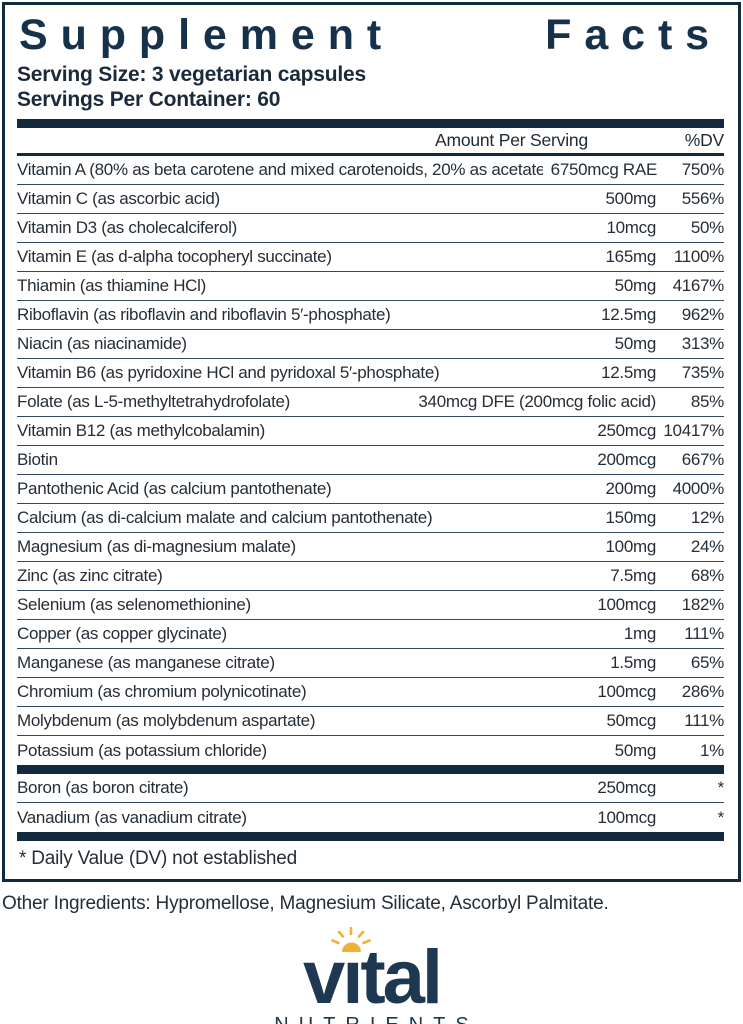 The height and width of the screenshot is (1024, 743). I want to click on nutrient-name: Niacin (as niacinamide), so click(102, 343).